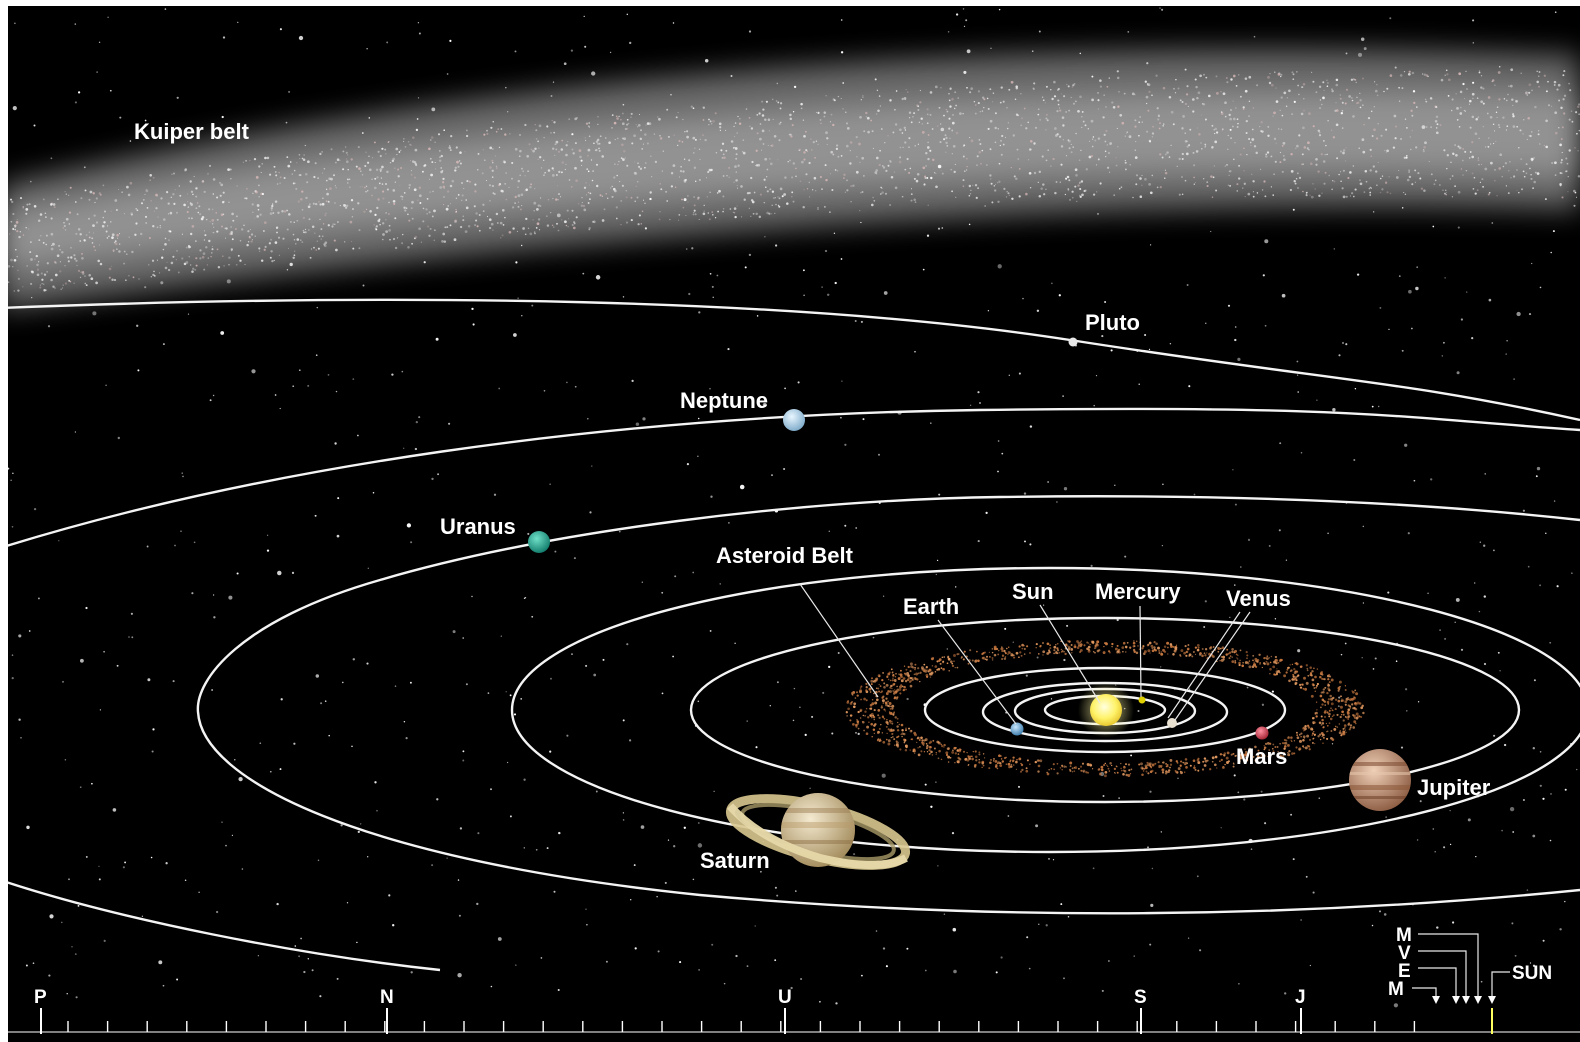 This screenshot has height=1042, width=1580. What do you see at coordinates (1112, 322) in the screenshot?
I see `pluto-label: Pluto` at bounding box center [1112, 322].